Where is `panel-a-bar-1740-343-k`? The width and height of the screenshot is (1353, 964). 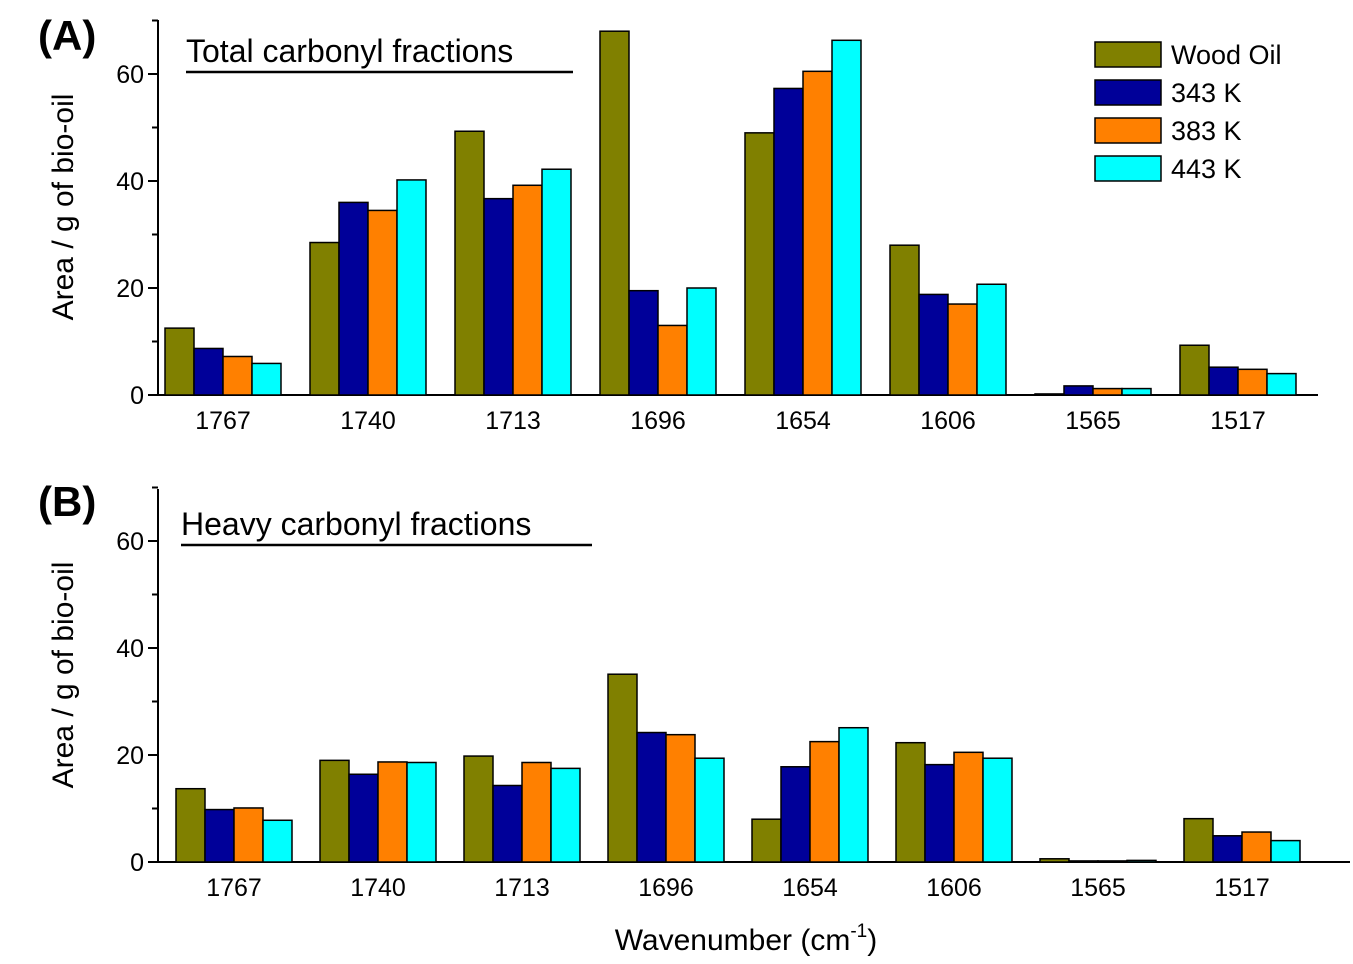
panel-a-bar-1740-343-k is located at coordinates (353, 298).